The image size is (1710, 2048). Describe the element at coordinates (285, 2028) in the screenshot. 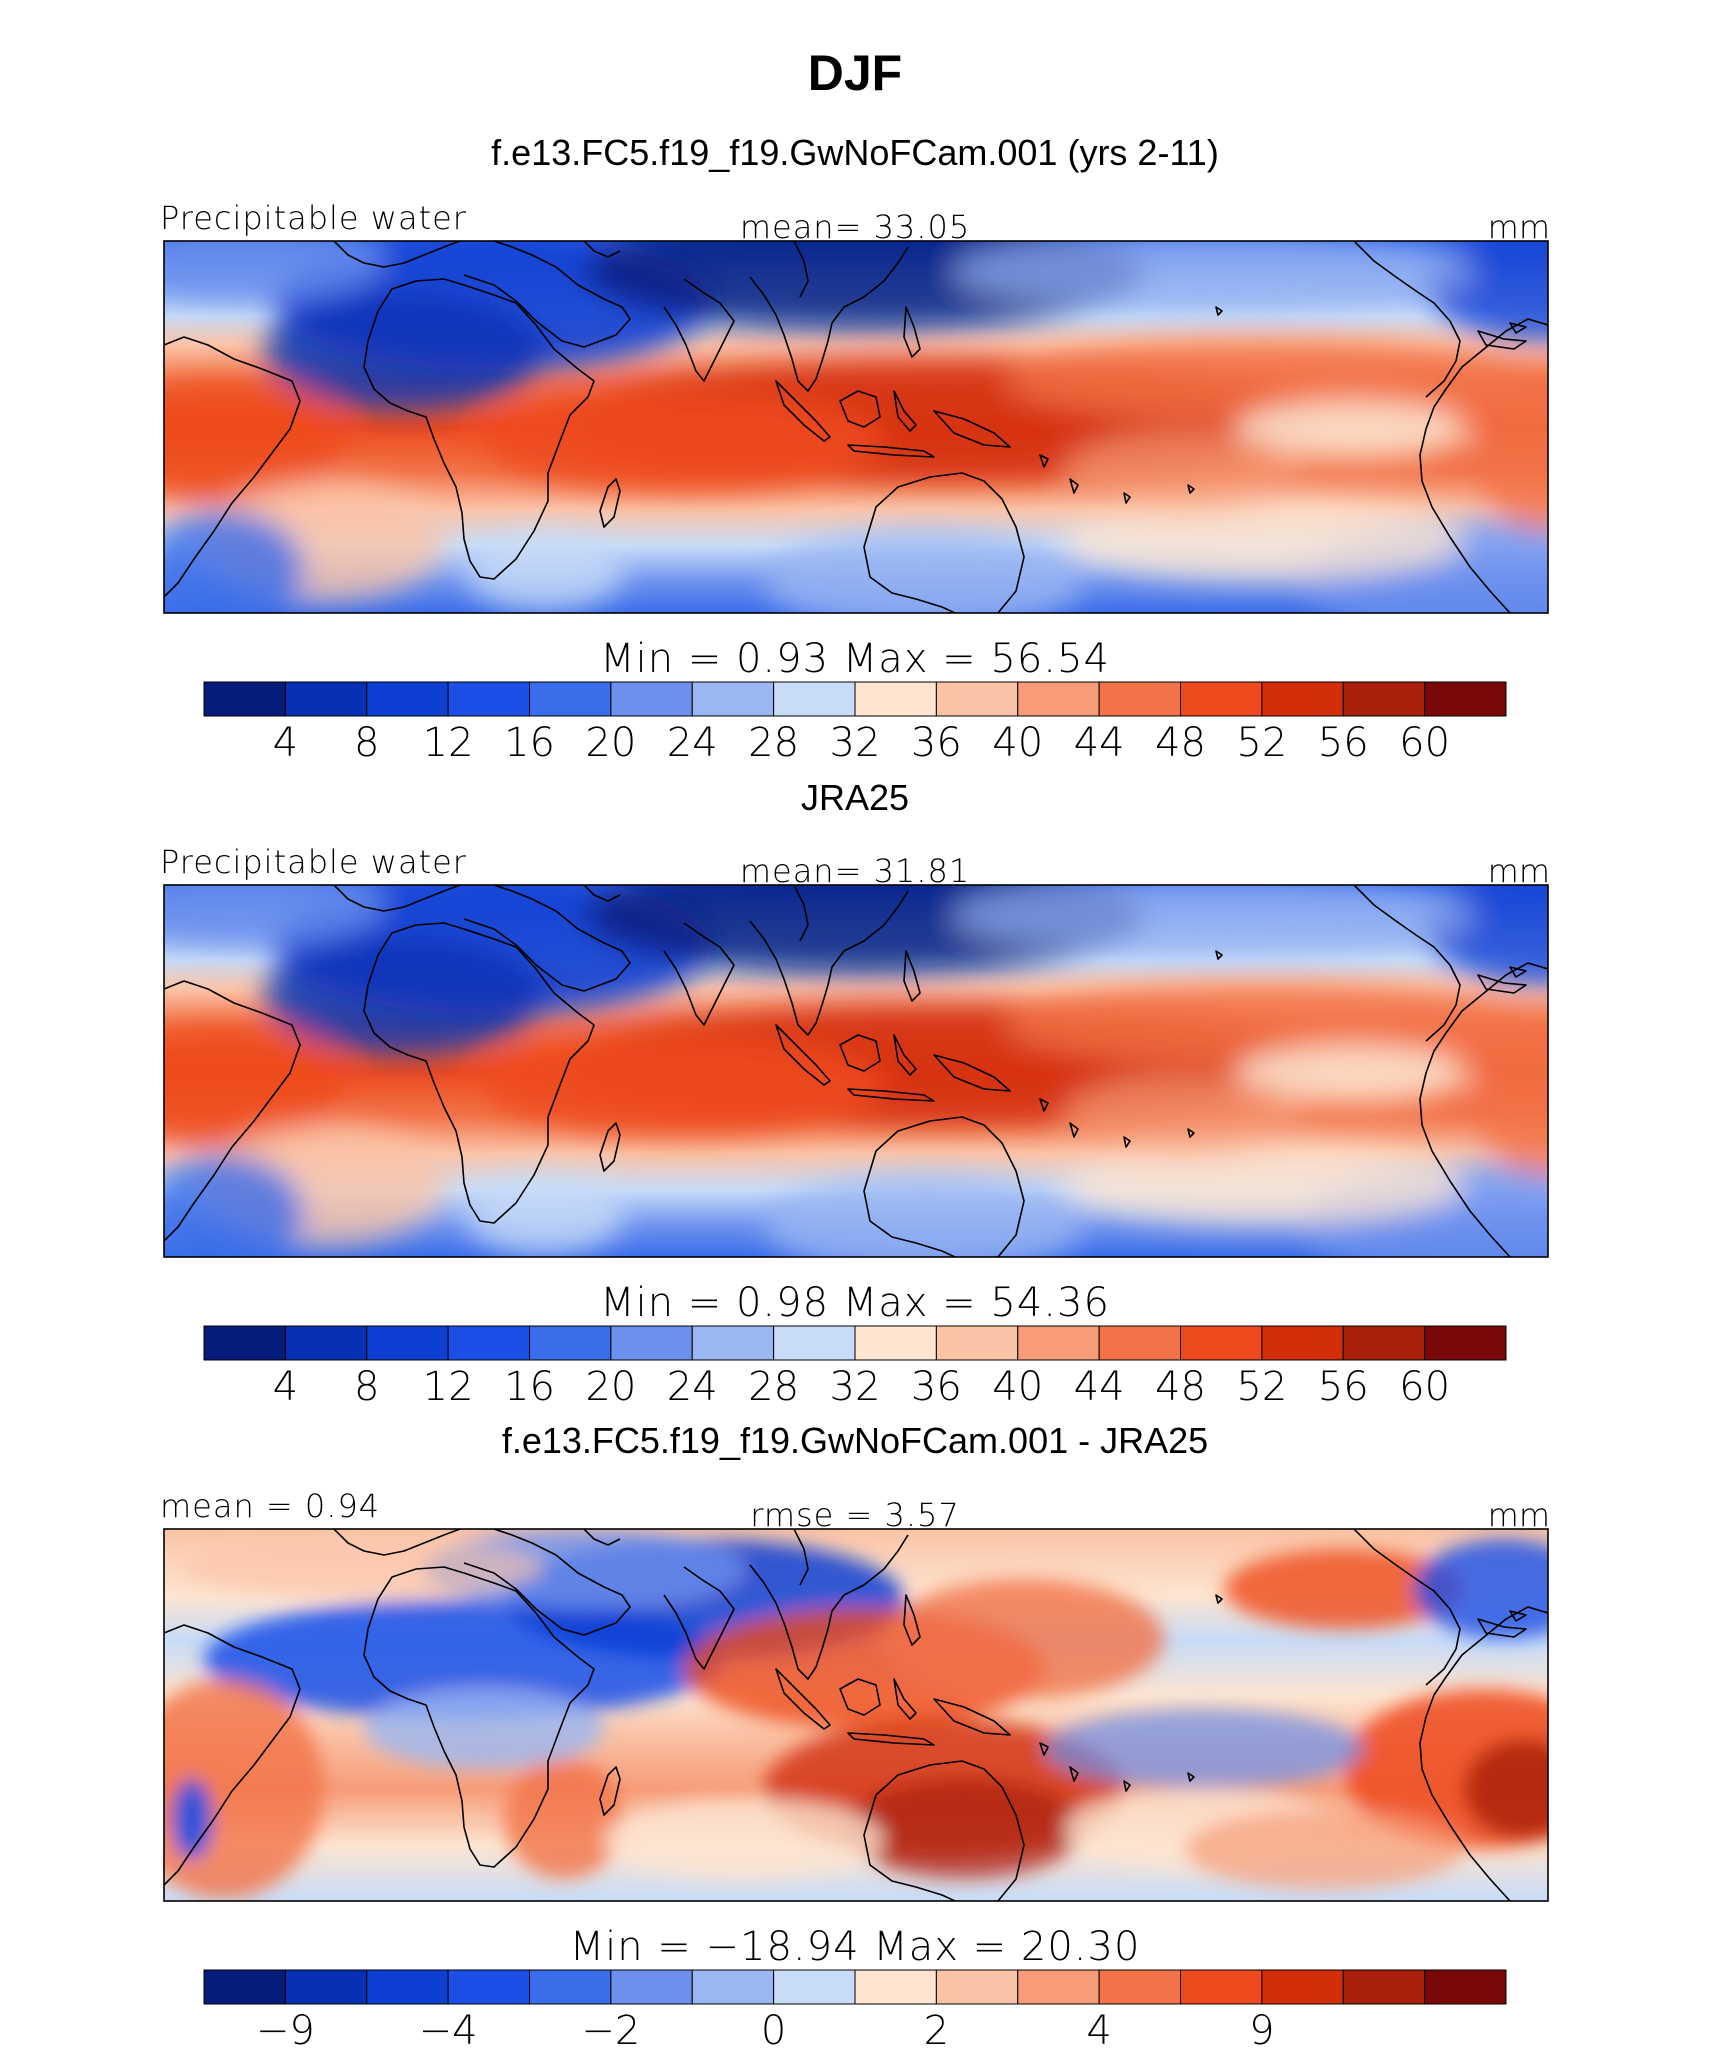

I see `colorbar-tick-label: −9` at that location.